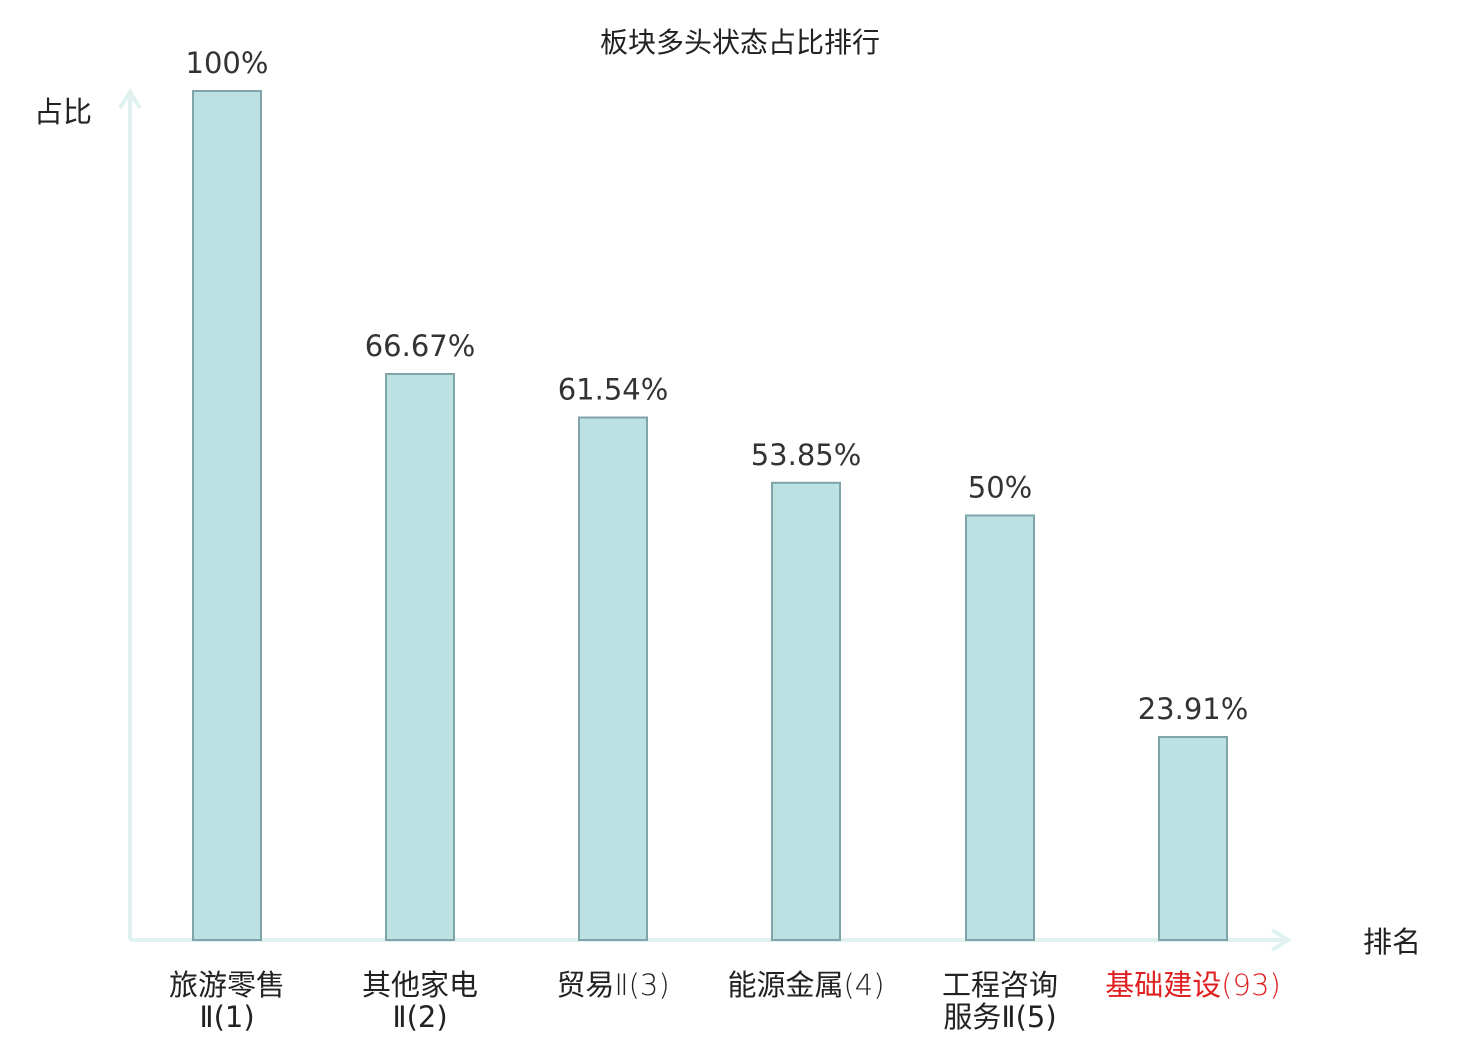 The width and height of the screenshot is (1480, 1040). Describe the element at coordinates (1028, 1017) in the screenshot. I see `category-rank: Ⅱ(5)` at that location.